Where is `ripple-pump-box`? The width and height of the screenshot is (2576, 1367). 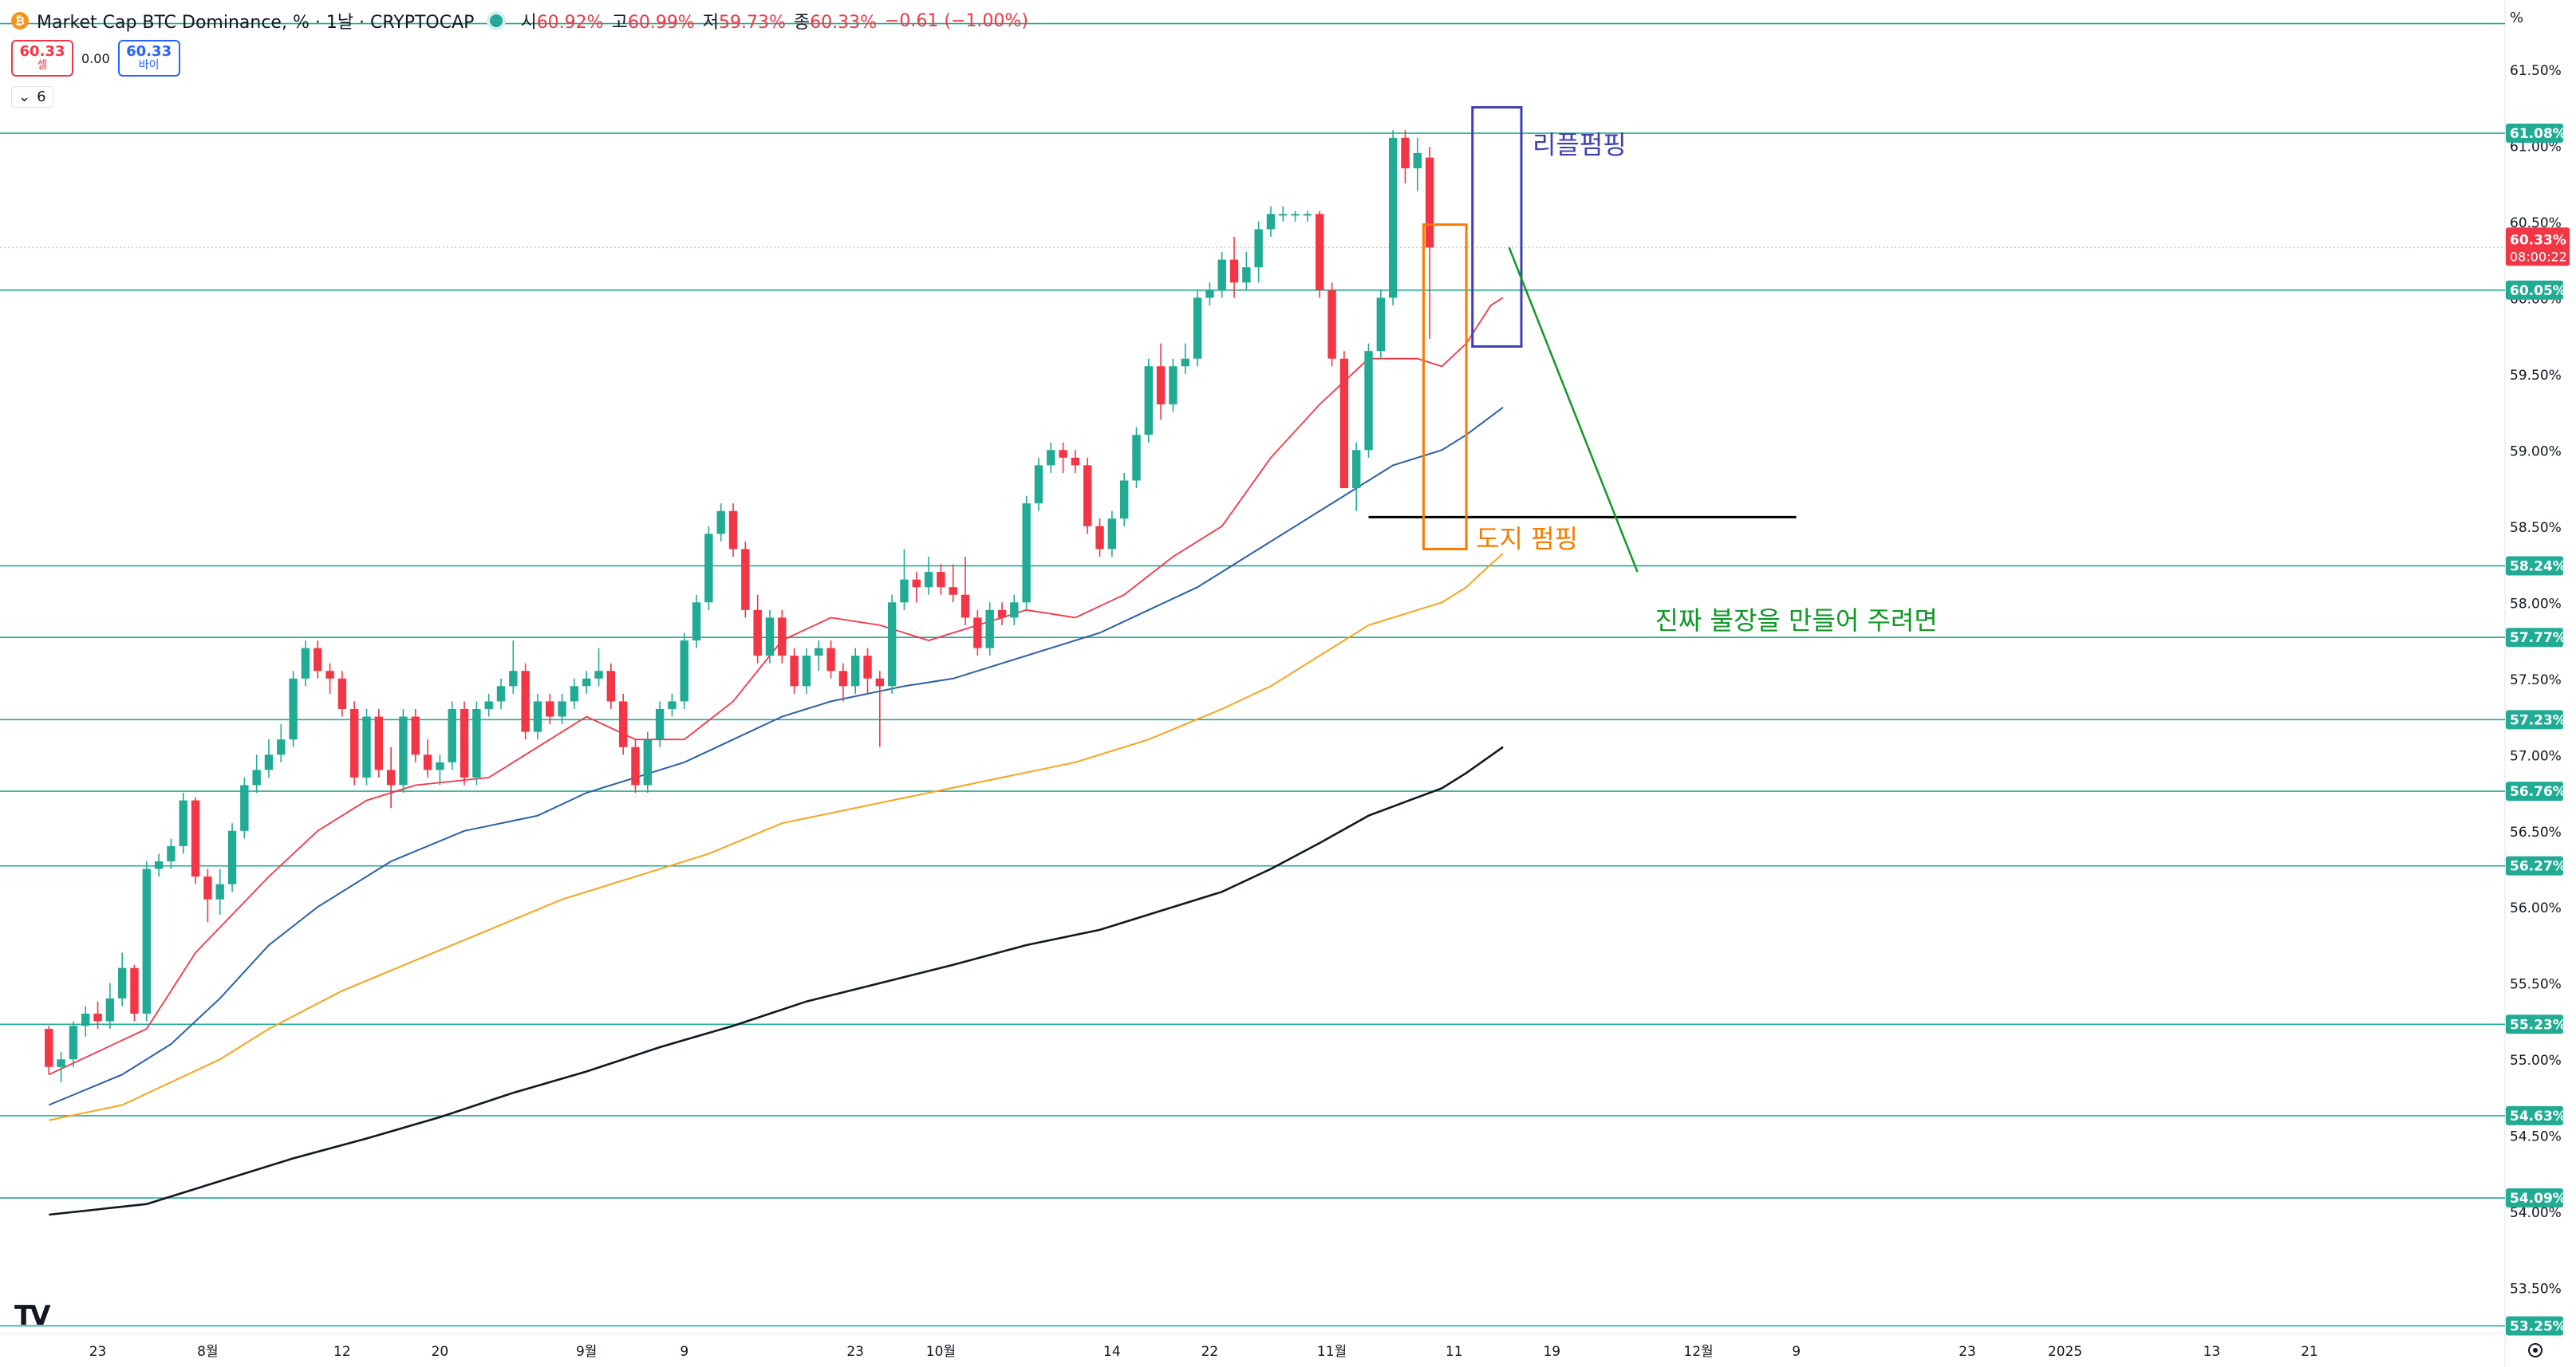
ripple-pump-box is located at coordinates (1497, 227).